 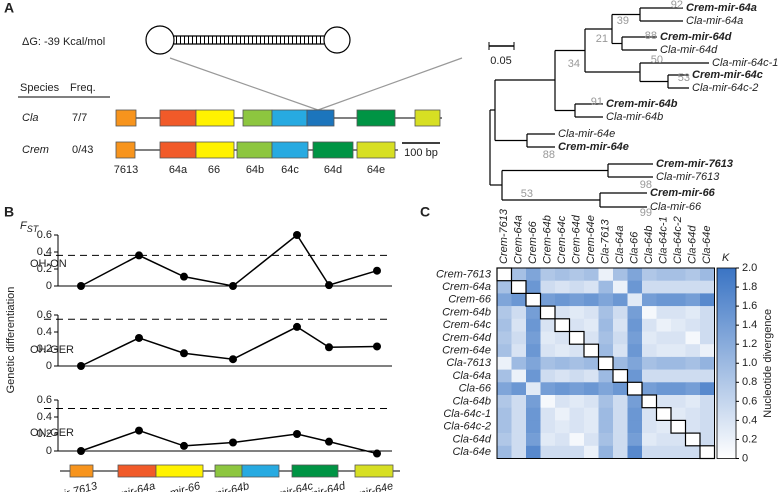 I want to click on x-tick-label: mir-64b, so click(x=231, y=486).